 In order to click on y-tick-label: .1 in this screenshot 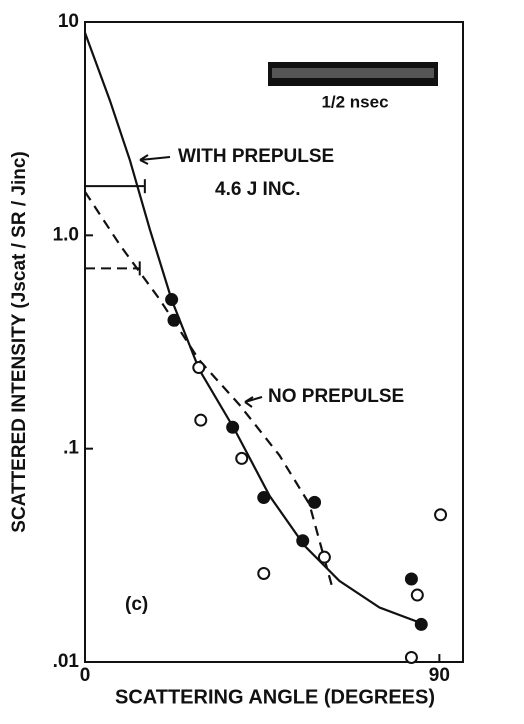, I will do `click(71, 448)`.